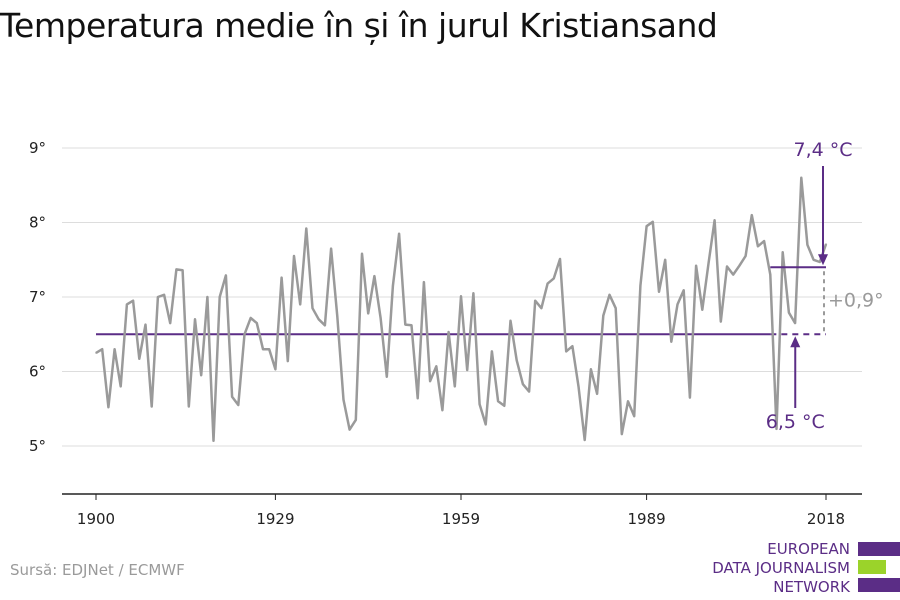 The image size is (900, 600). I want to click on x-axis: 1900 1929 1959 1989 2018, so click(462, 510).